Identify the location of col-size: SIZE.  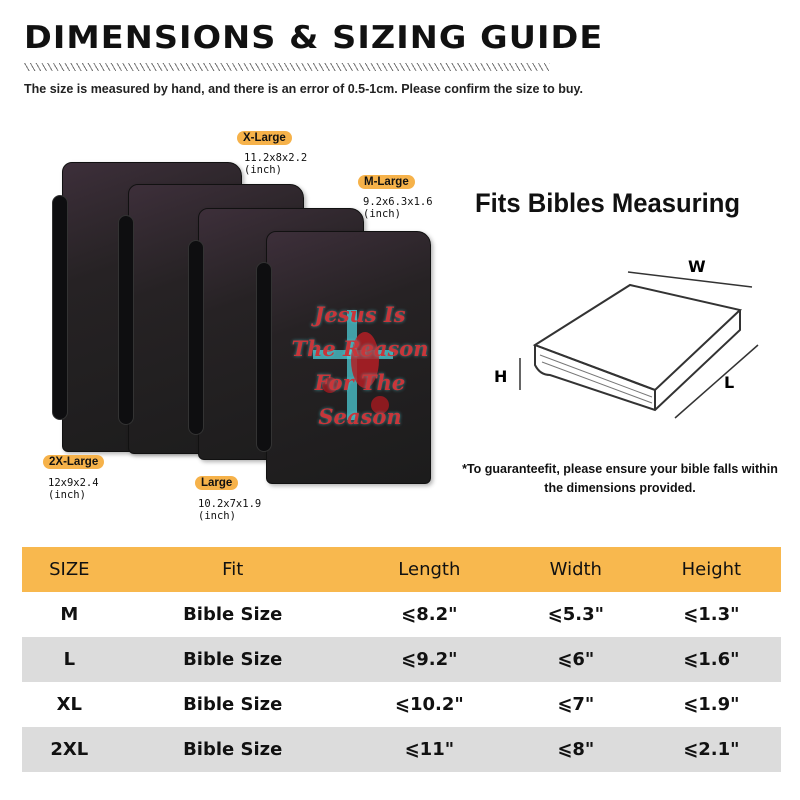
(69, 569).